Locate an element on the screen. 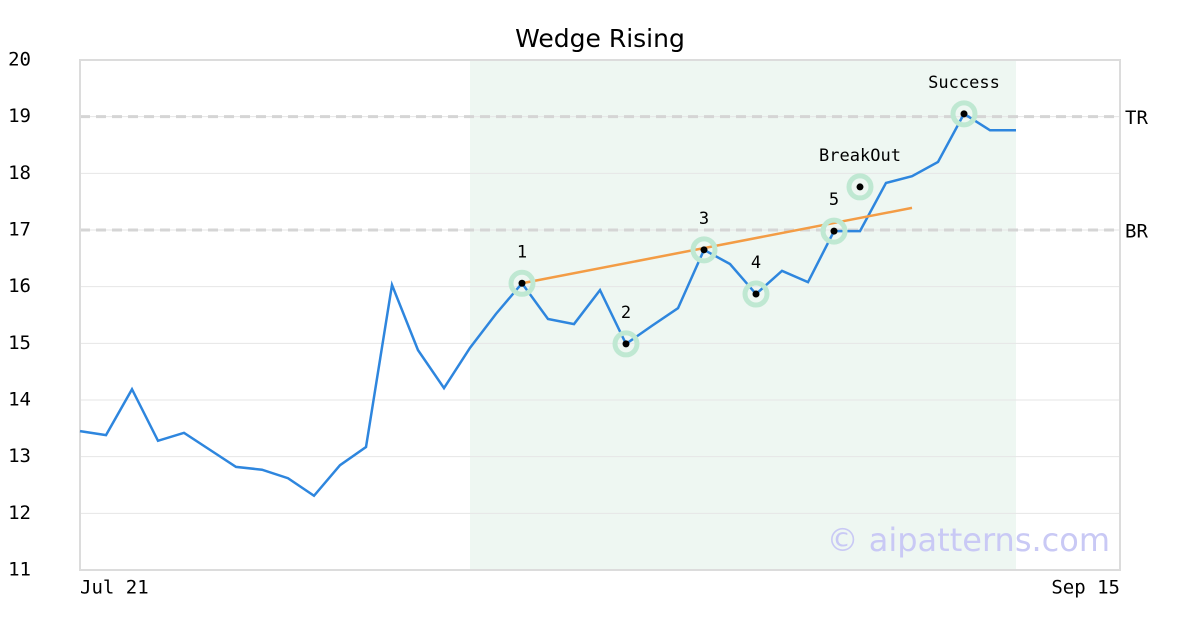 The image size is (1200, 630). y-tick-label: 15 is located at coordinates (19, 343).